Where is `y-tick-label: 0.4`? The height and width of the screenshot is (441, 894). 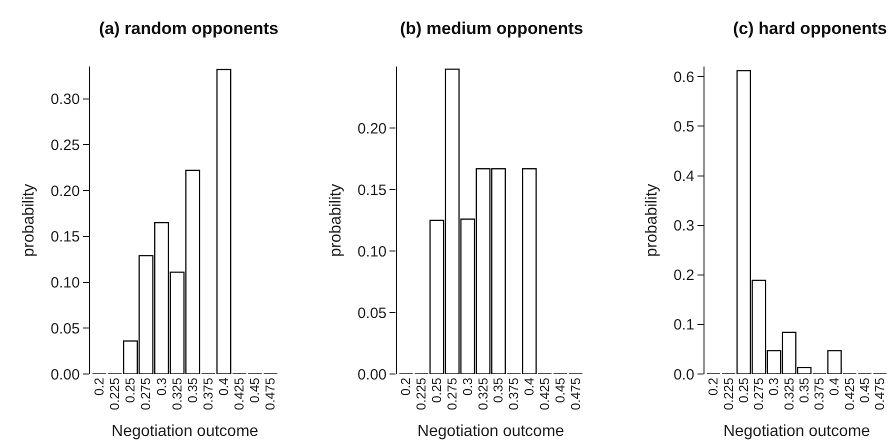
y-tick-label: 0.4 is located at coordinates (683, 176).